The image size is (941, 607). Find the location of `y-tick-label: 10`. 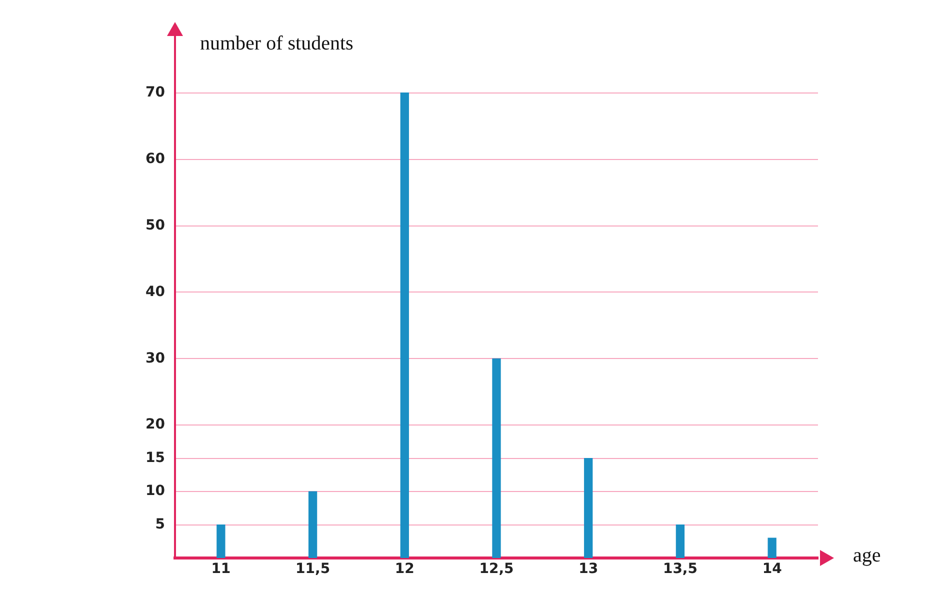

y-tick-label: 10 is located at coordinates (156, 491).